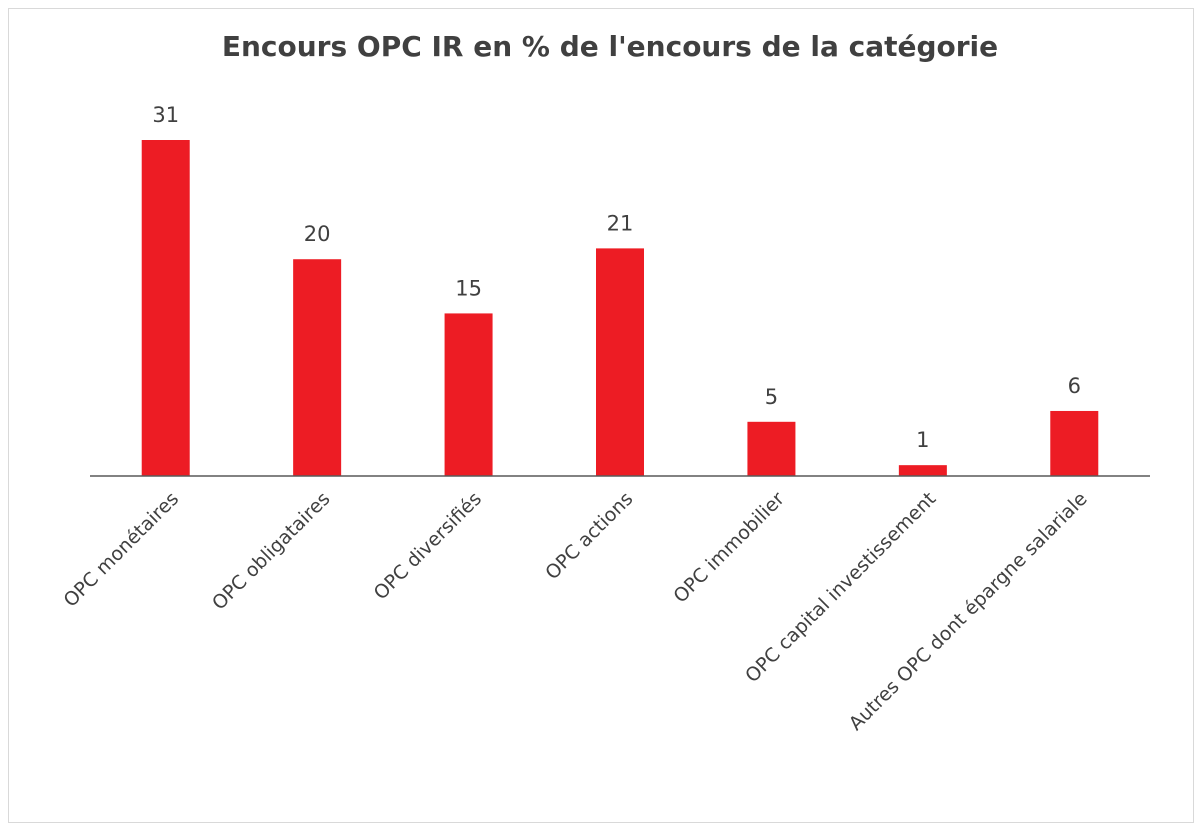  Describe the element at coordinates (165, 115) in the screenshot. I see `data-label: 31` at that location.